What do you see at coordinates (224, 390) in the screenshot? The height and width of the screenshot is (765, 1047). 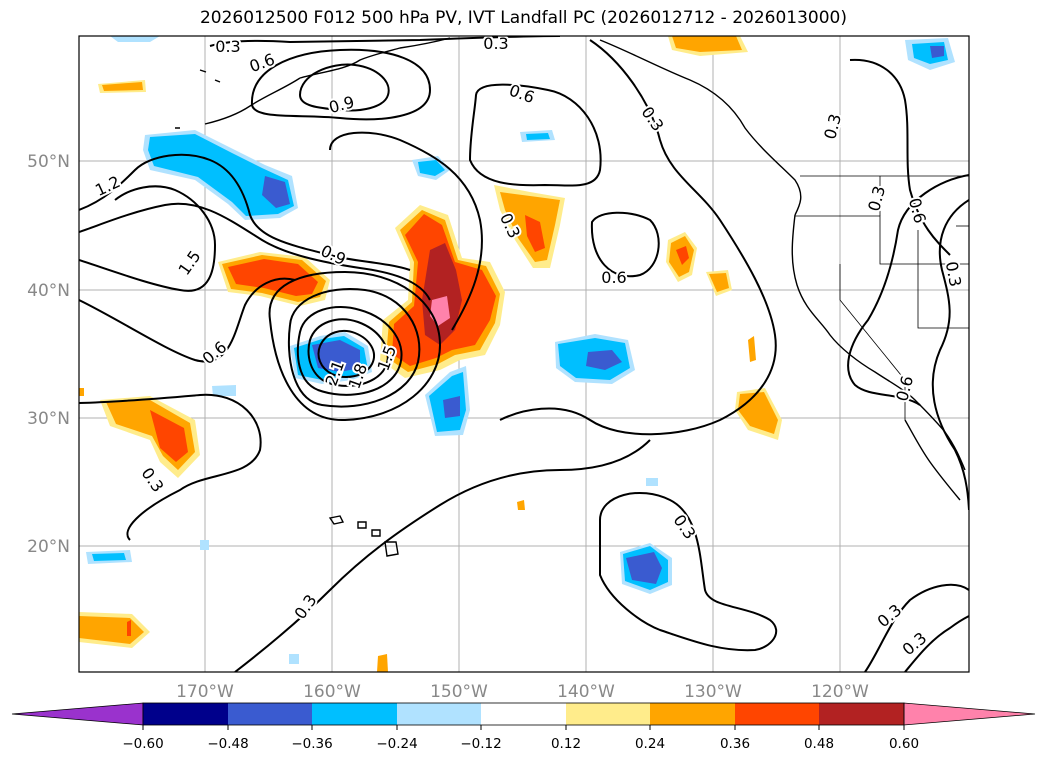 I see `neg-blob-w2` at bounding box center [224, 390].